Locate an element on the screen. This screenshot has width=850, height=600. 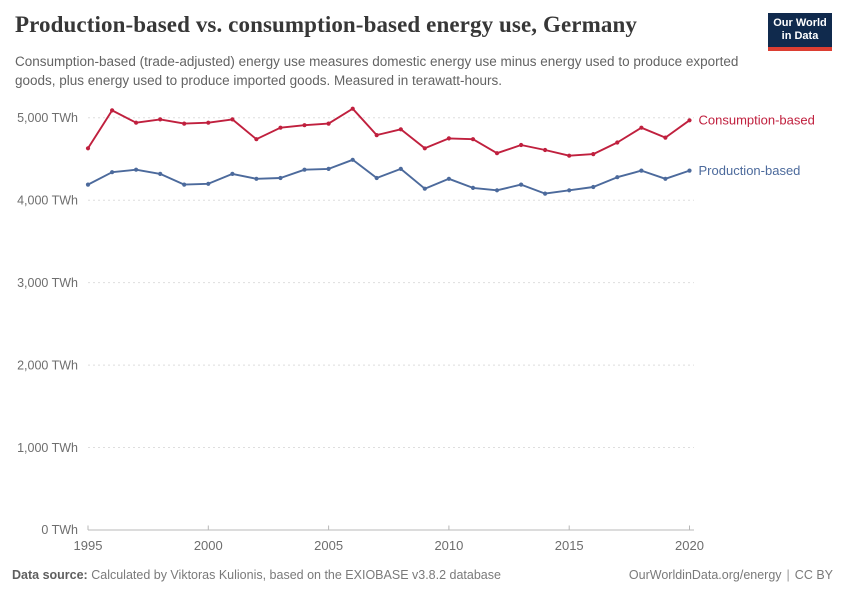
consumption-based-point-2004 is located at coordinates (304, 125).